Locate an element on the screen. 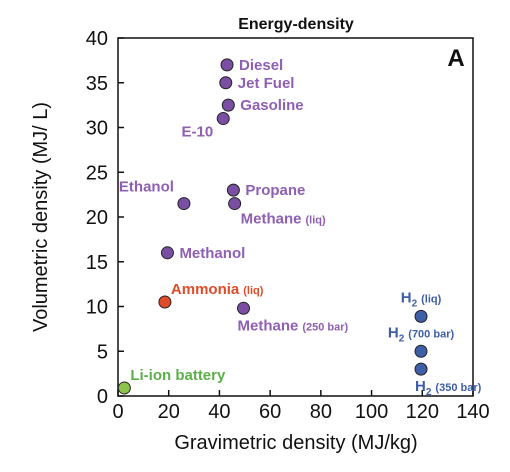 The width and height of the screenshot is (510, 472). label-text: Propane is located at coordinates (275, 190).